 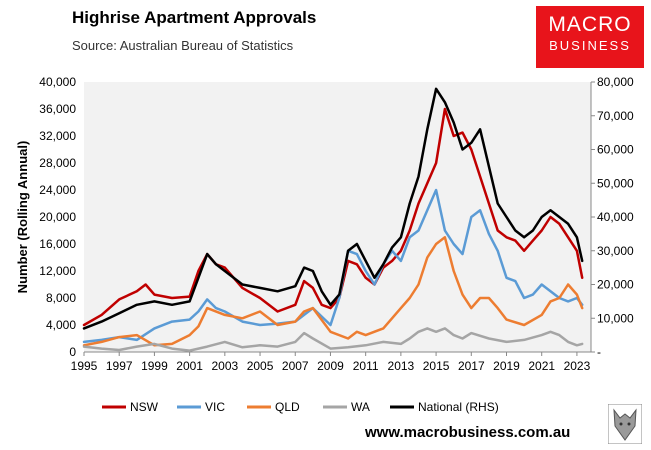 I want to click on y-axis-label: Number (Rolling Annual), so click(x=22, y=217).